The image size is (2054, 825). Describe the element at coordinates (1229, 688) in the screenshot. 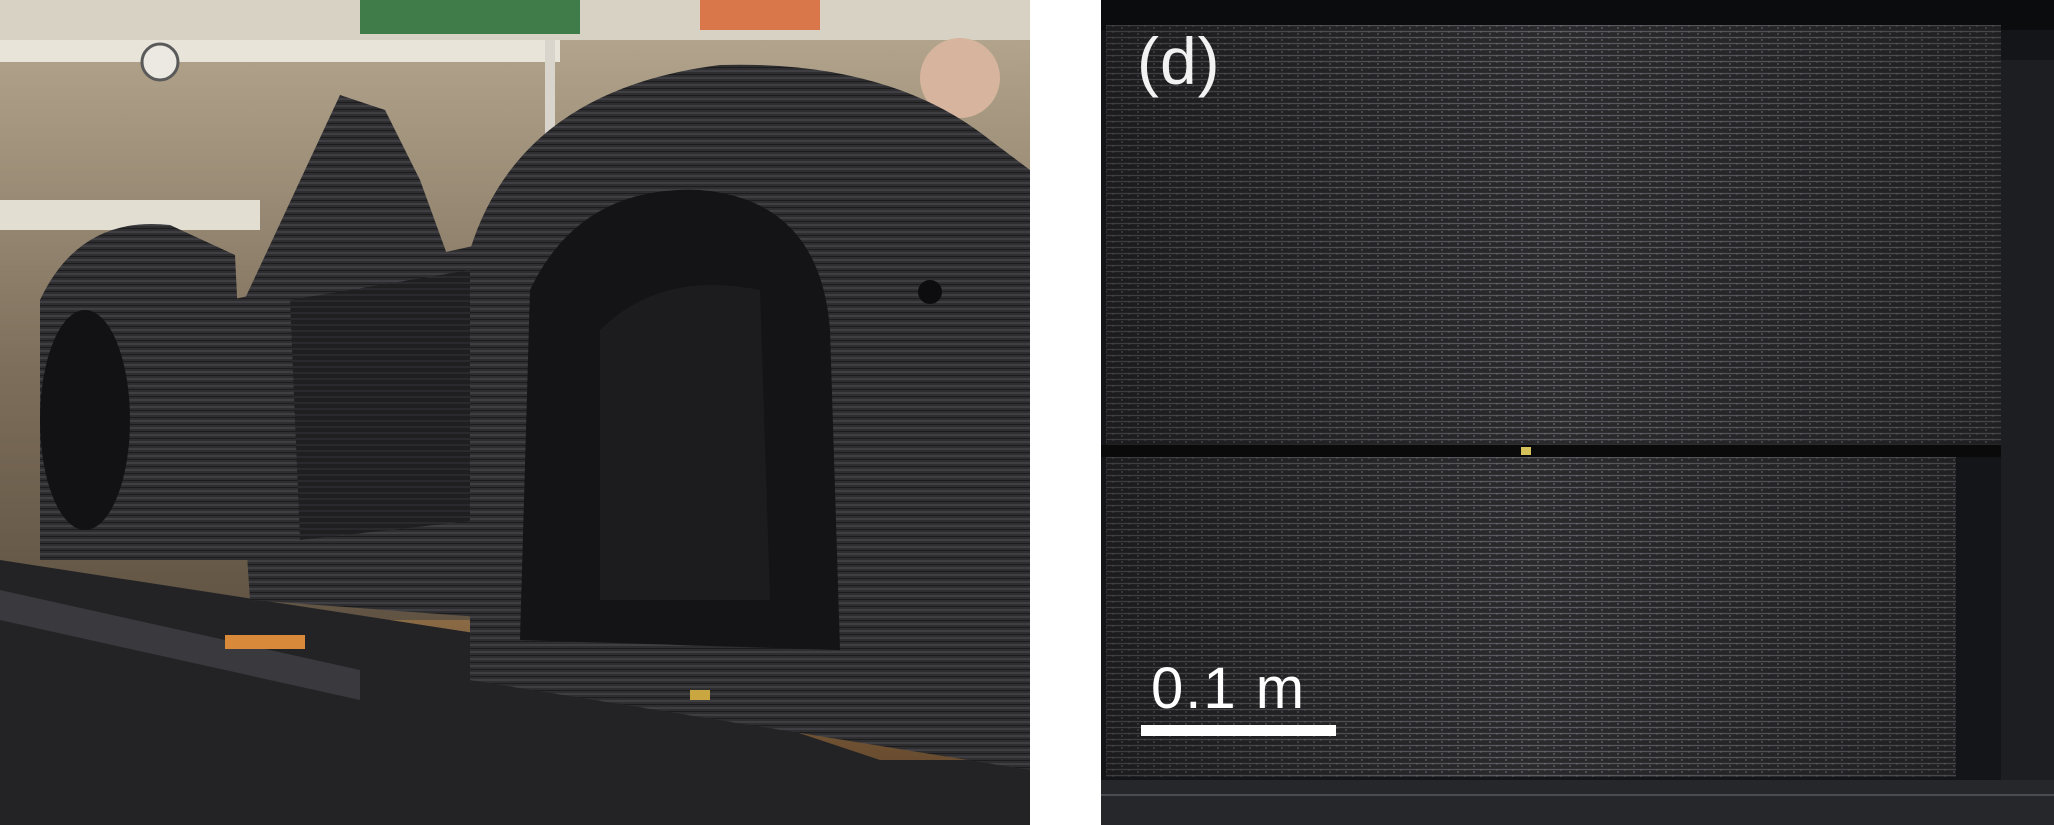

I see `scale-bar-label: 0.1 m` at that location.